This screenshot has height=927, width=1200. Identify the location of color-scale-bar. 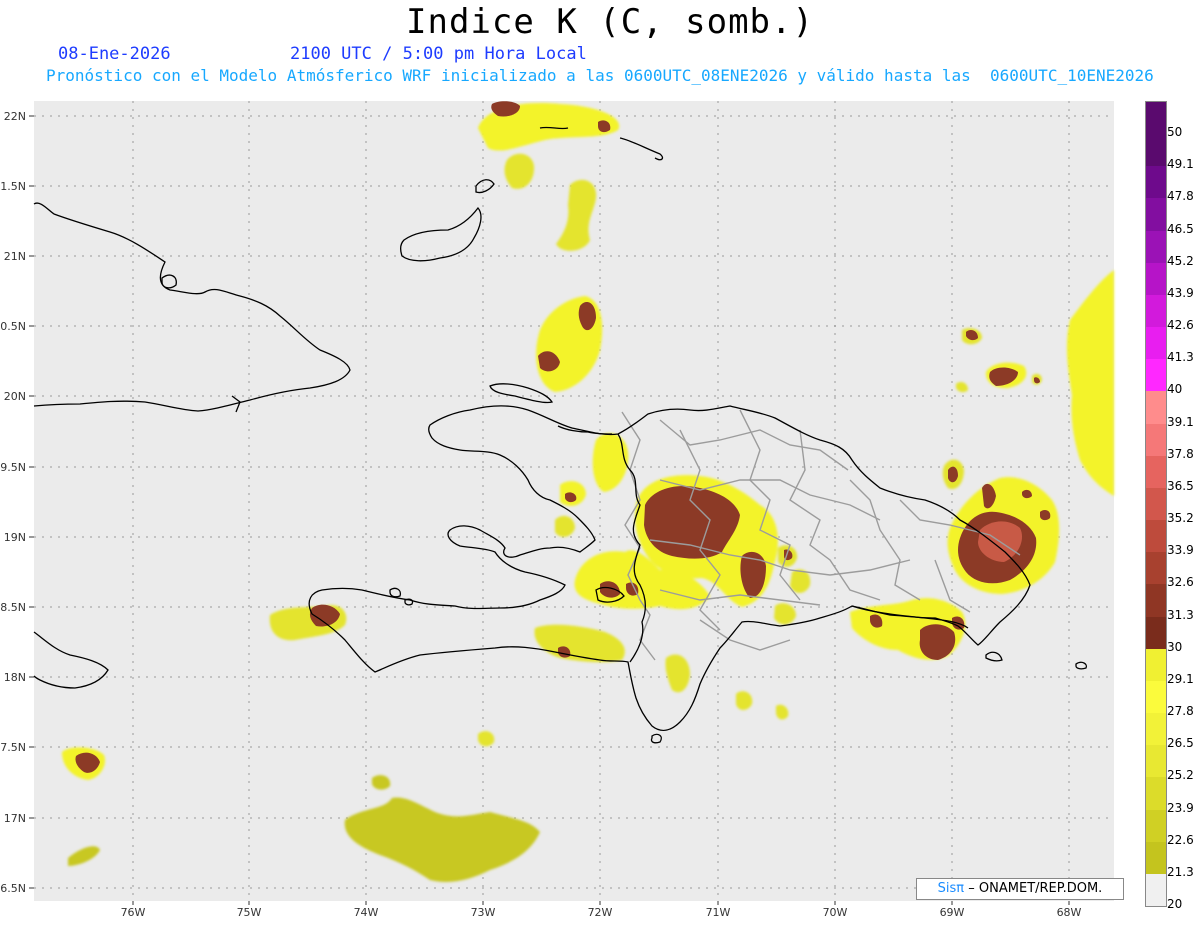
(1156, 504).